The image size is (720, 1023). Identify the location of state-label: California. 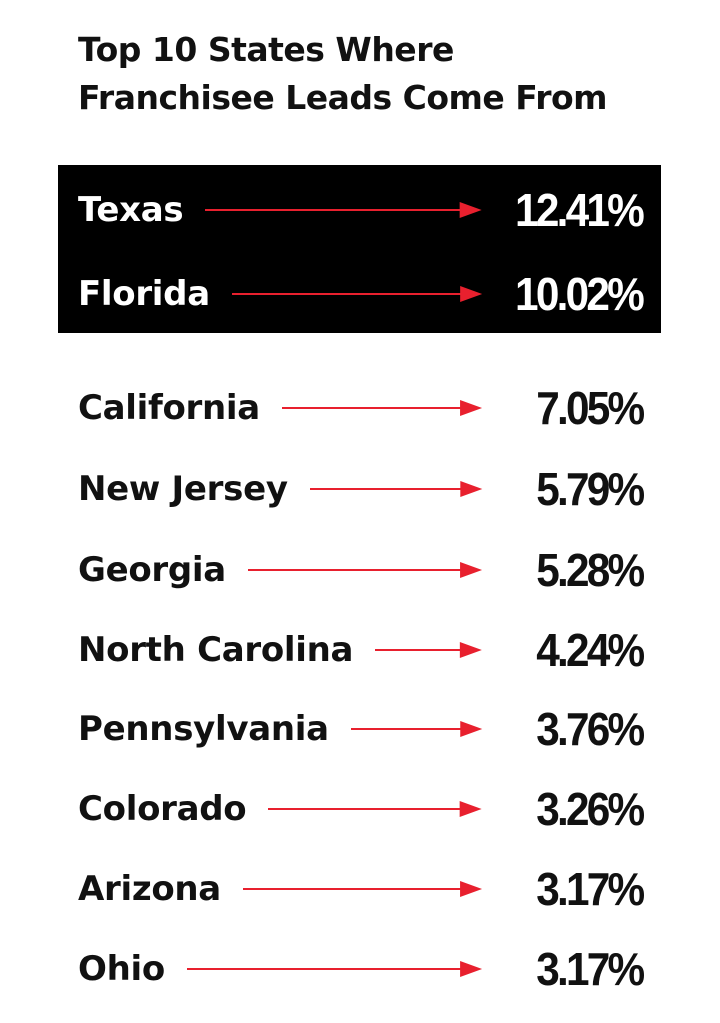
(169, 408).